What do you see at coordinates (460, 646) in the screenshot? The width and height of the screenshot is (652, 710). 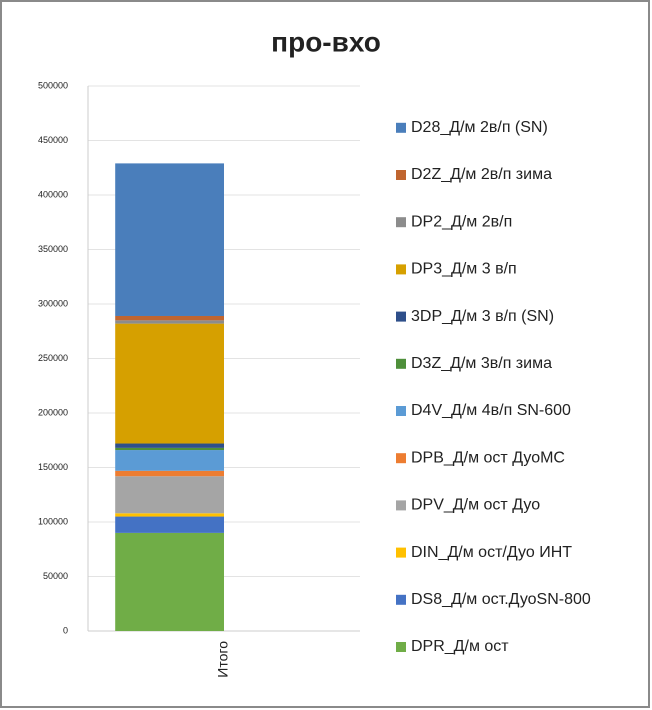 I see `legend-label: DPR_Д/м ост` at bounding box center [460, 646].